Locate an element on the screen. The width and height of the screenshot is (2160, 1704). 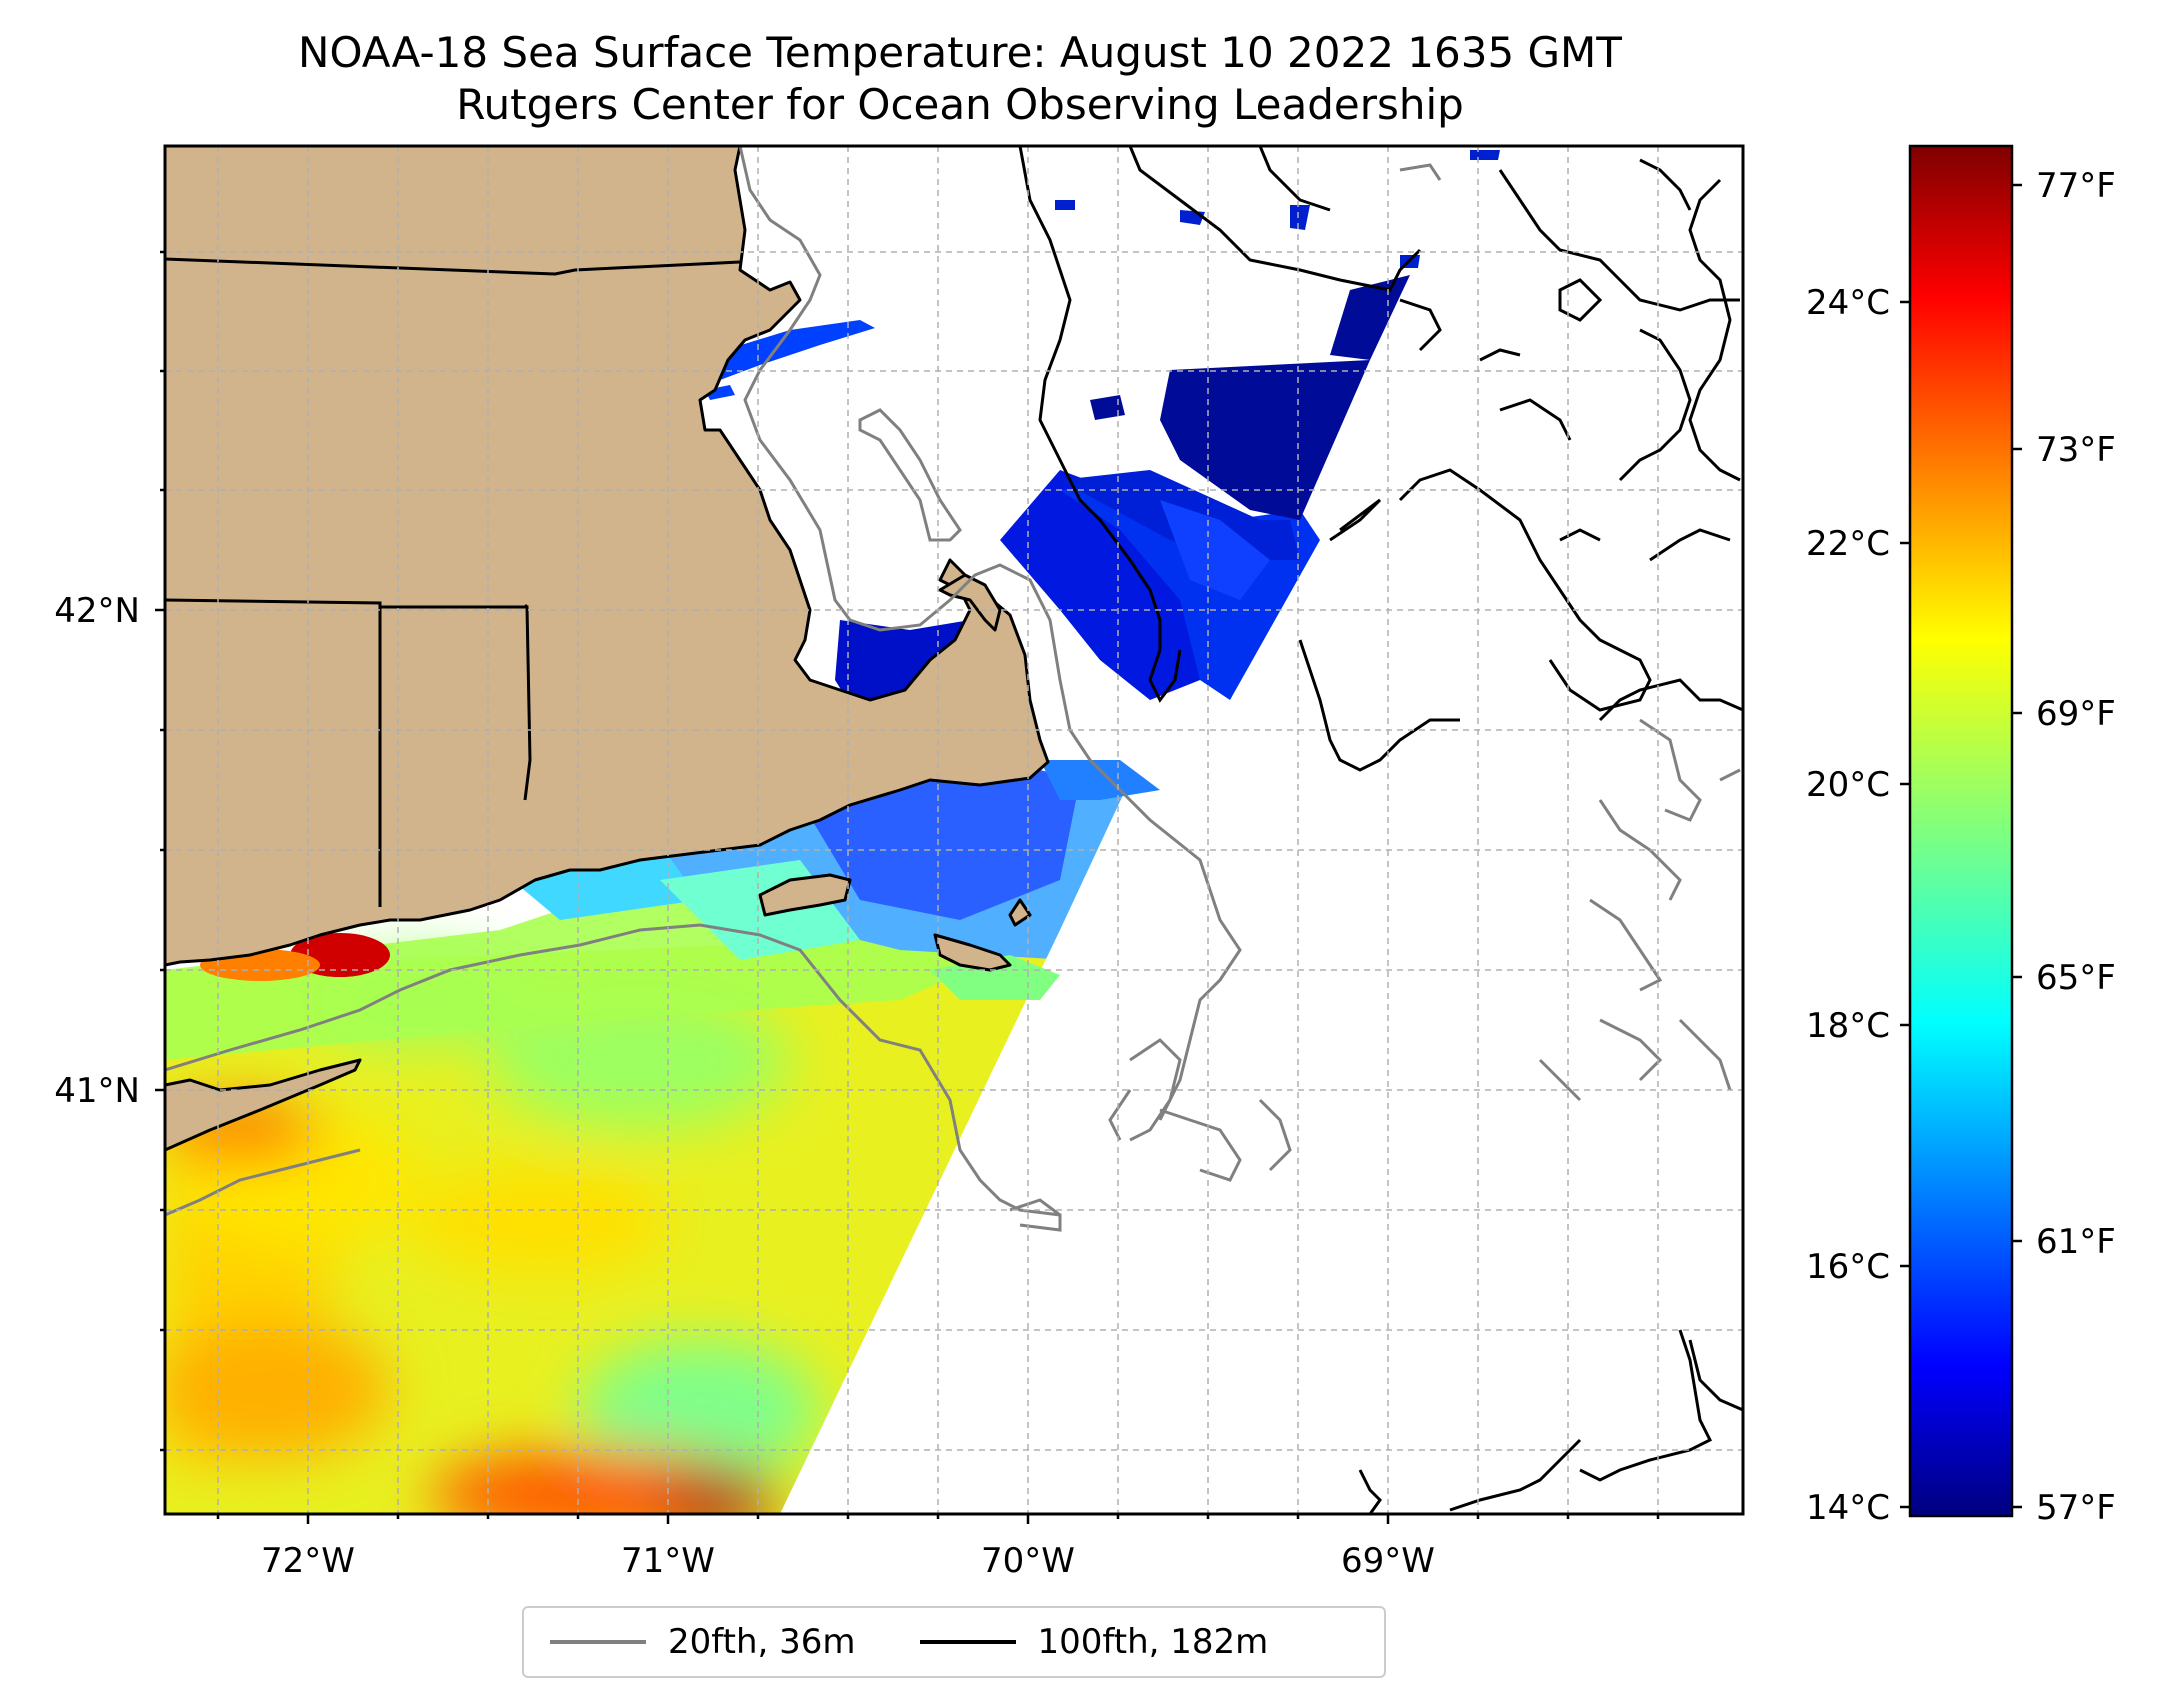
colorbar-fahrenheit-ticks is located at coordinates (2017, 846).